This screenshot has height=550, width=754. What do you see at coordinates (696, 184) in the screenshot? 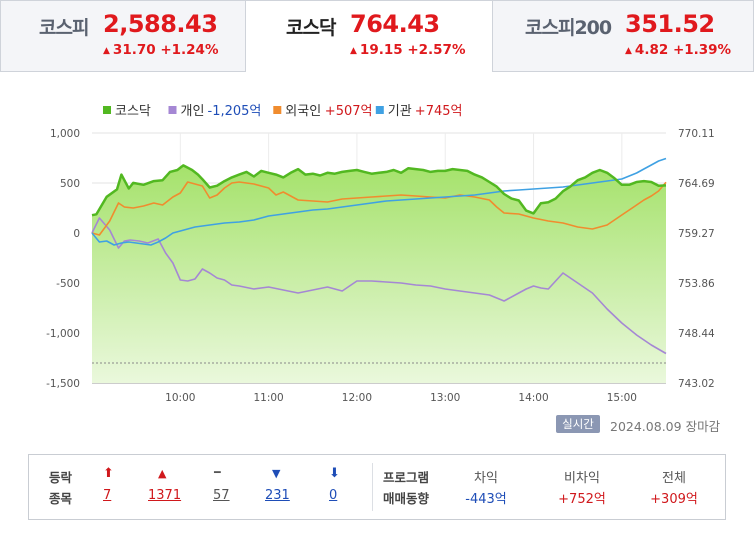
I see `right-axis-tick: 764.69` at bounding box center [696, 184].